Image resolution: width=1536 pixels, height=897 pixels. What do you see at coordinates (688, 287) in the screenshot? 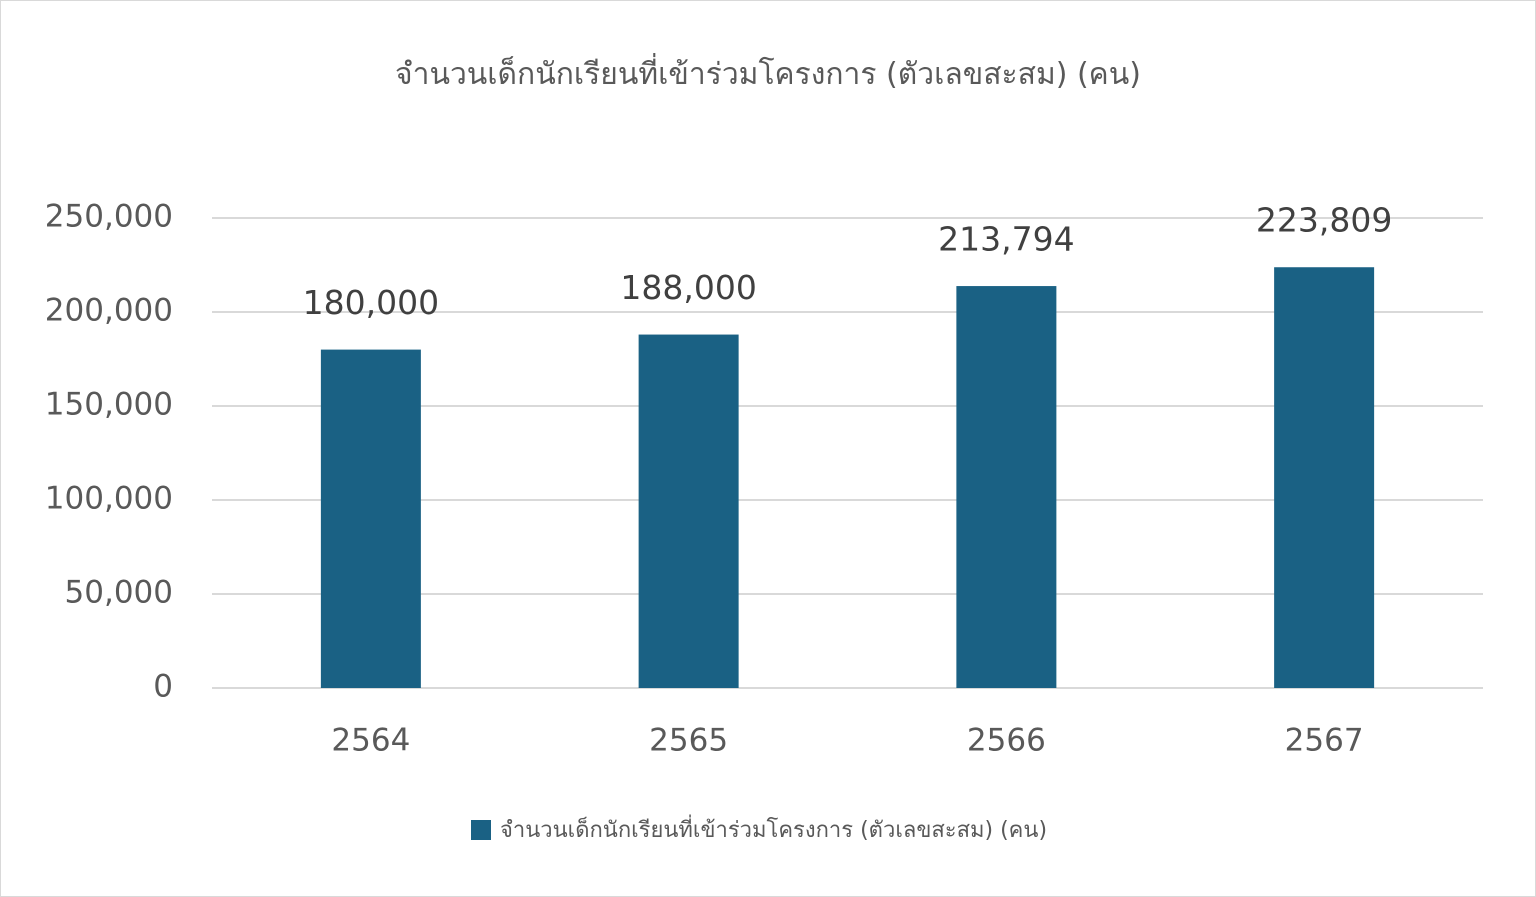
I see `data-label: 188,000` at bounding box center [688, 287].